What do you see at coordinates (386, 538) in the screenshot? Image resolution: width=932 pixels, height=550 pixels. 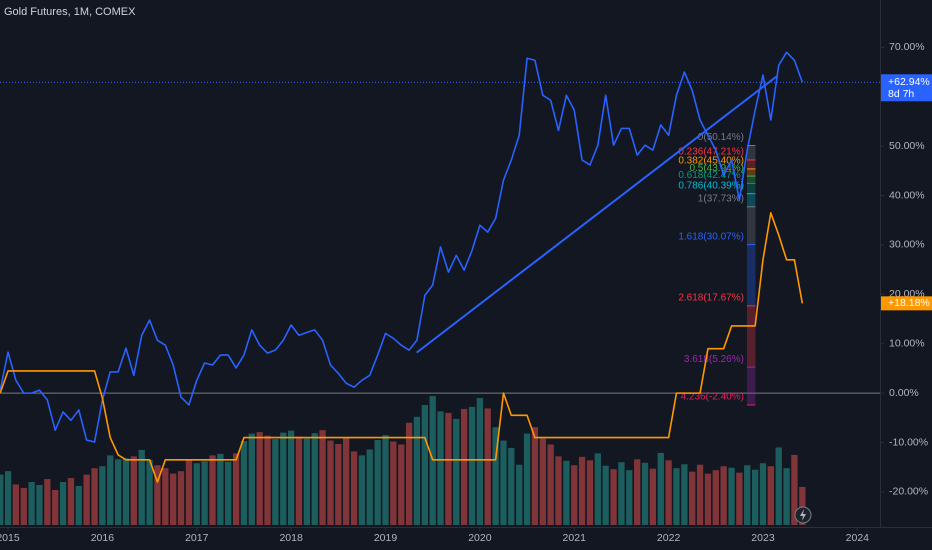 I see `x-tick-label: 2019` at bounding box center [386, 538].